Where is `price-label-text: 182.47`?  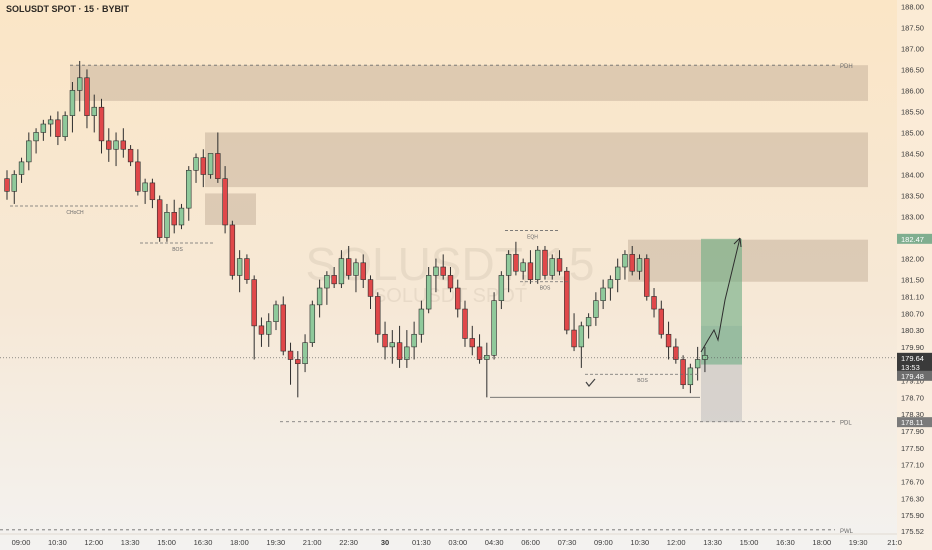
price-label-text: 182.47 is located at coordinates (912, 239).